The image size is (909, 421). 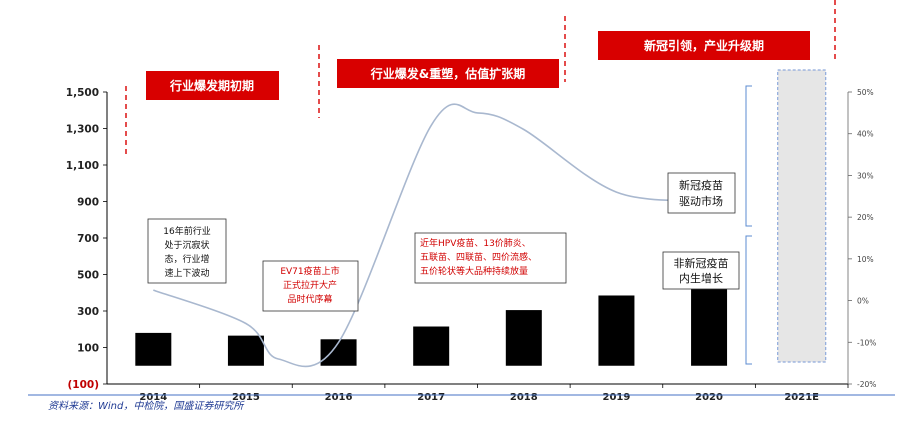 I want to click on phase-banner-1-label: 行业爆发期初期, so click(x=211, y=85).